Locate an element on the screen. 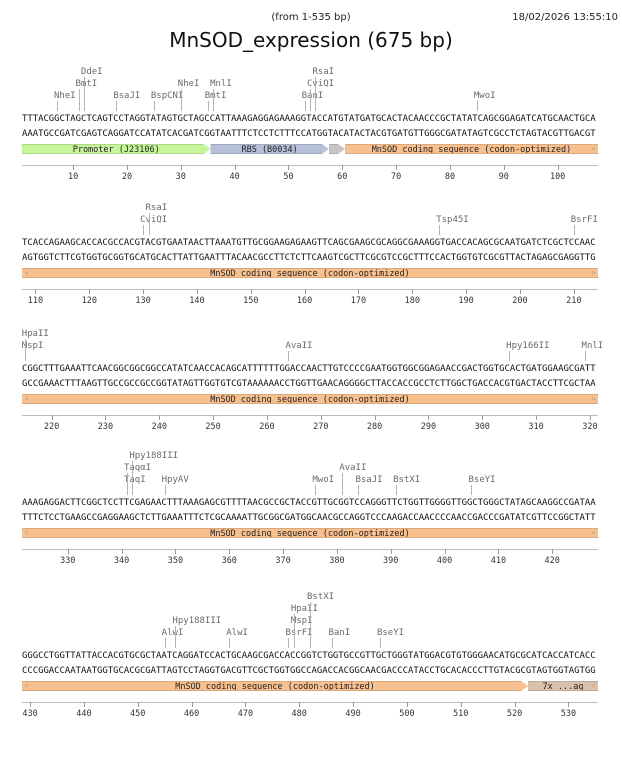 This screenshot has width=622, height=761. feature-tag: 7x ...ag» is located at coordinates (563, 686).